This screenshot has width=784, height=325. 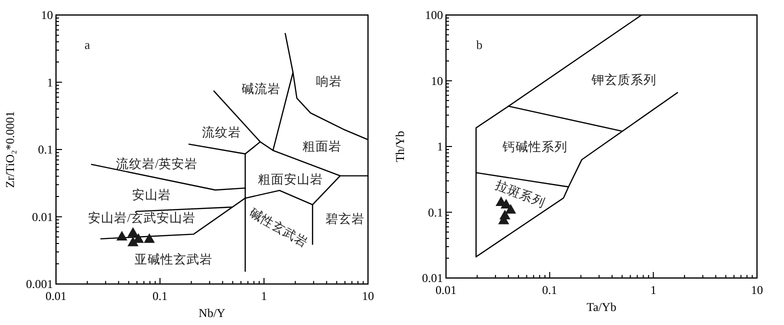 What do you see at coordinates (157, 163) in the screenshot?
I see `annotation: 流纹岩/英安岩` at bounding box center [157, 163].